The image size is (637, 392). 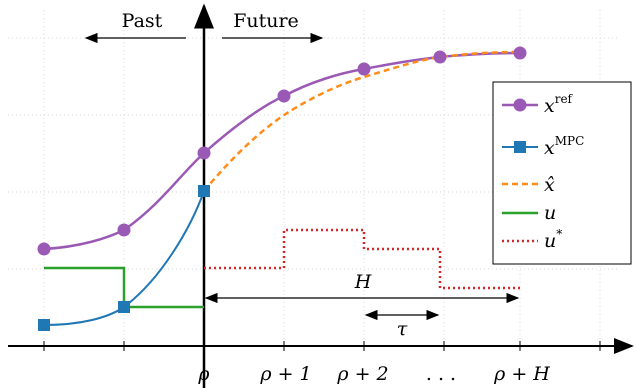 What do you see at coordinates (203, 374) in the screenshot?
I see `tick-label-rho: ρ` at bounding box center [203, 374].